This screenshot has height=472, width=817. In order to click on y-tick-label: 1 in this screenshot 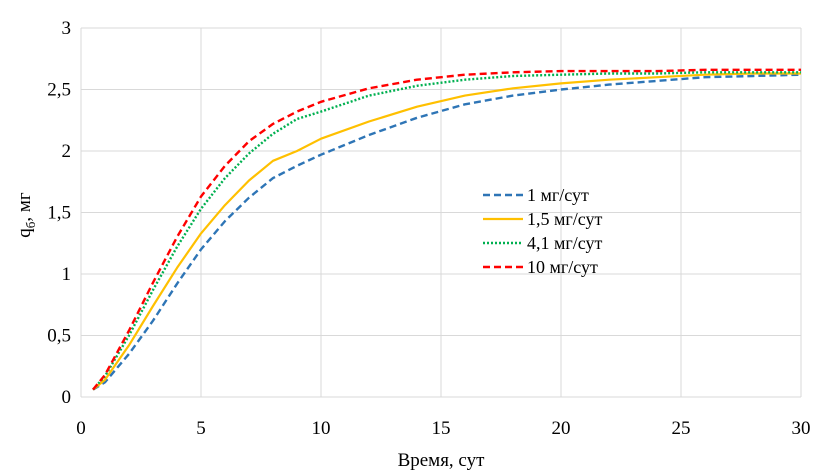, I will do `click(67, 274)`.